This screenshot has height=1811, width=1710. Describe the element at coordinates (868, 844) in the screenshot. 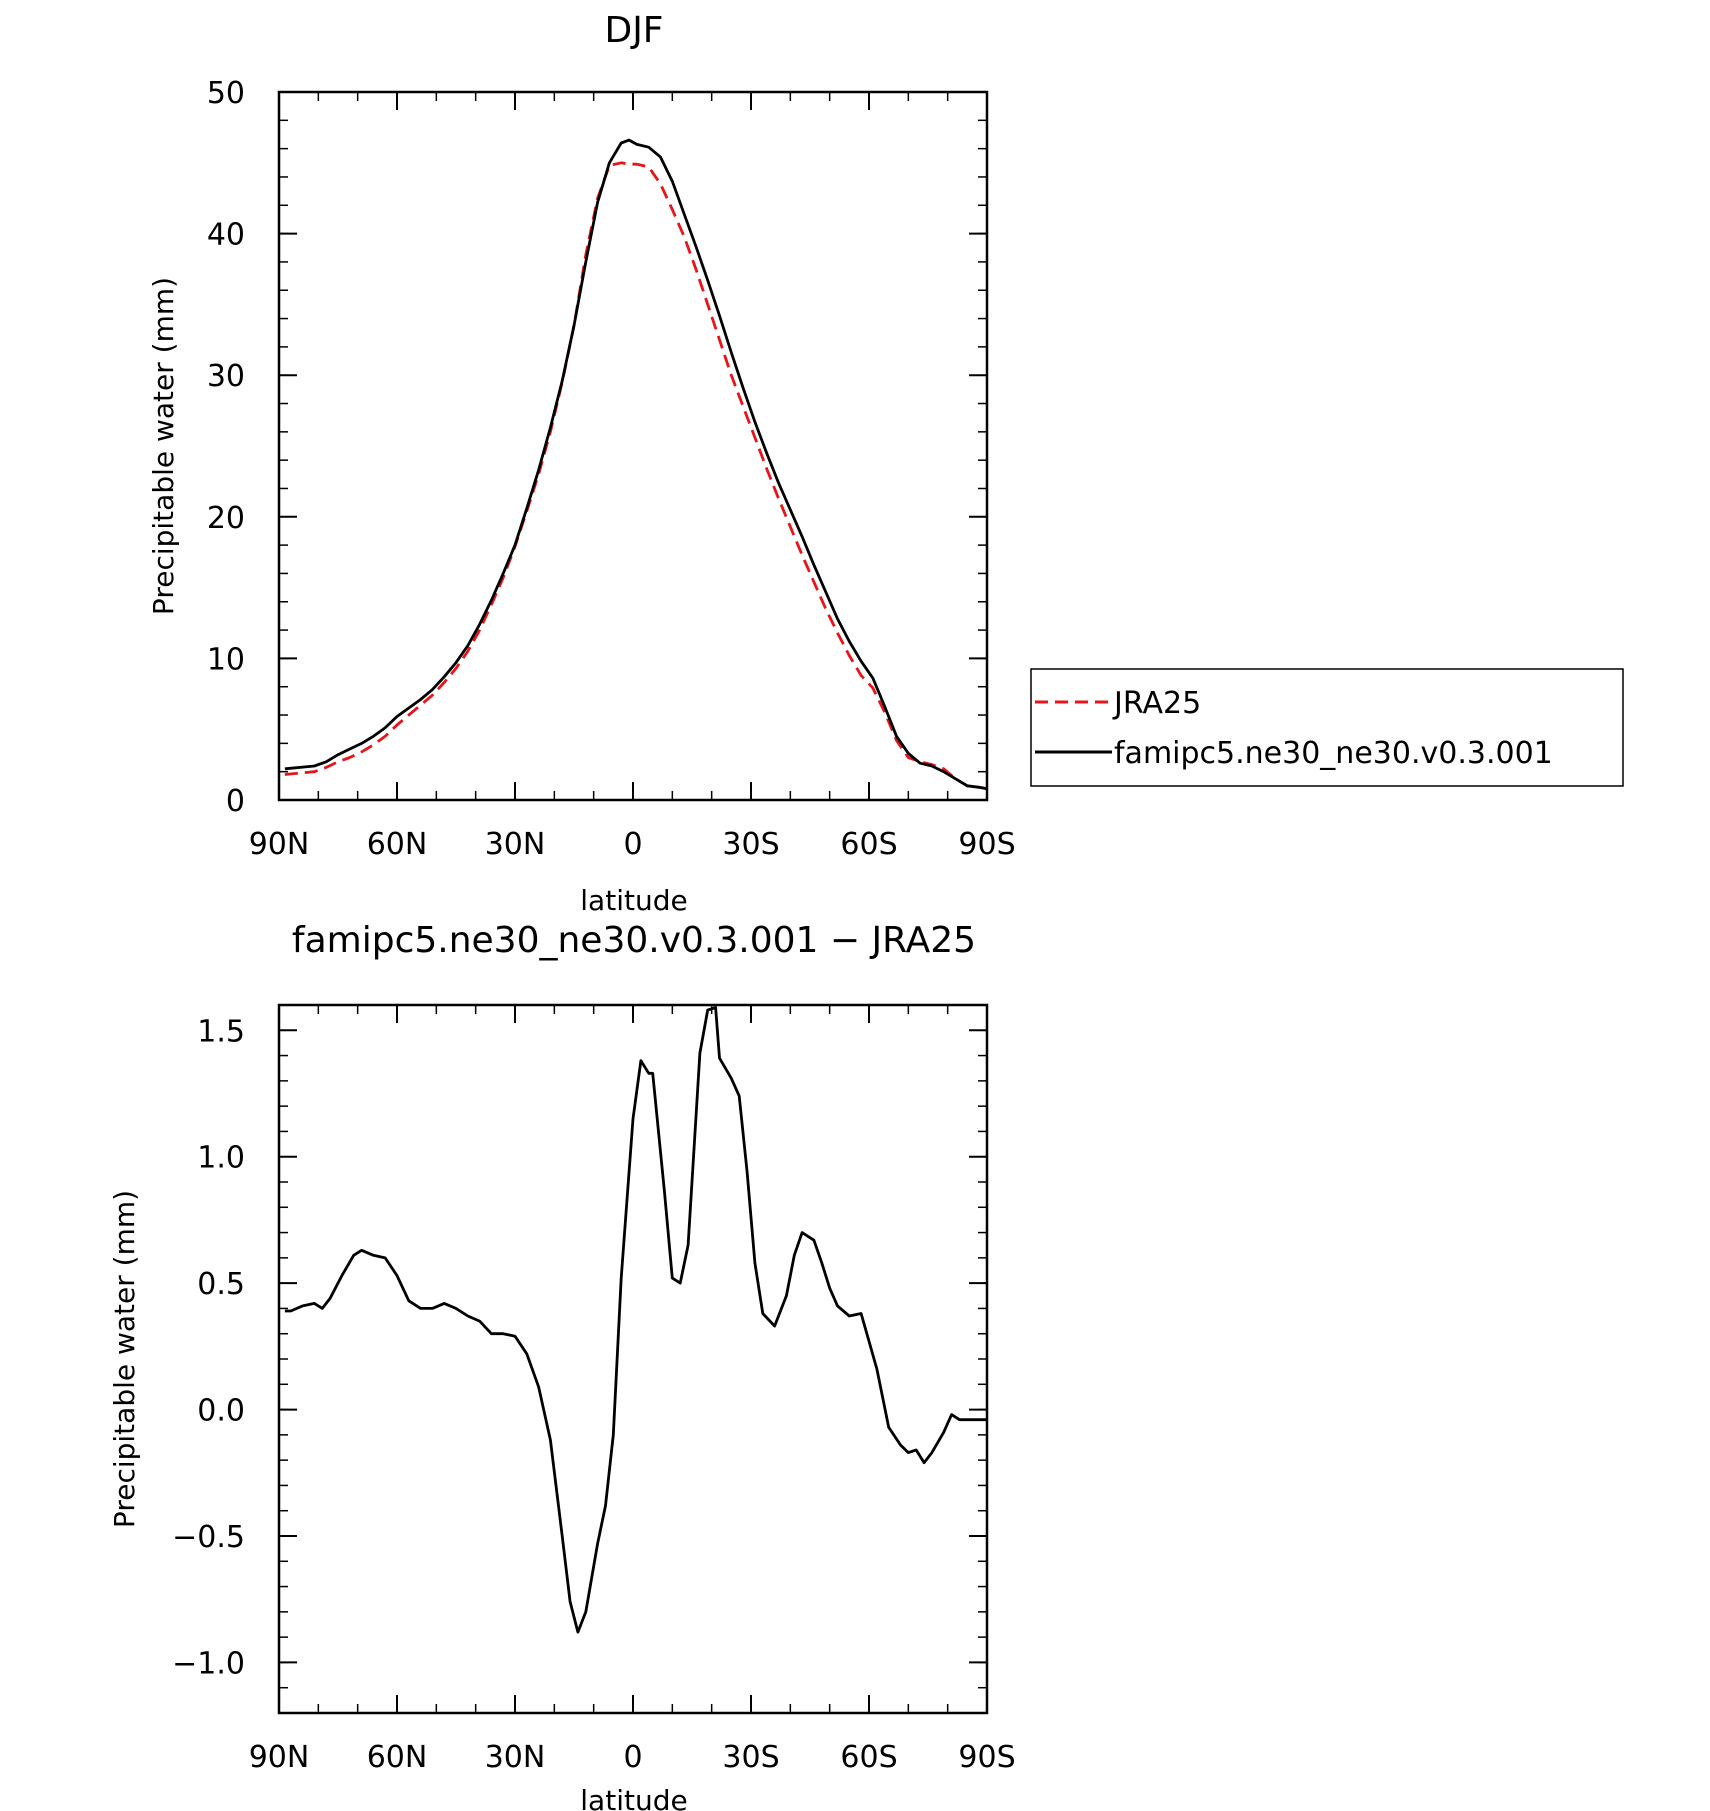

I see `top-xtick-label: 60S` at that location.